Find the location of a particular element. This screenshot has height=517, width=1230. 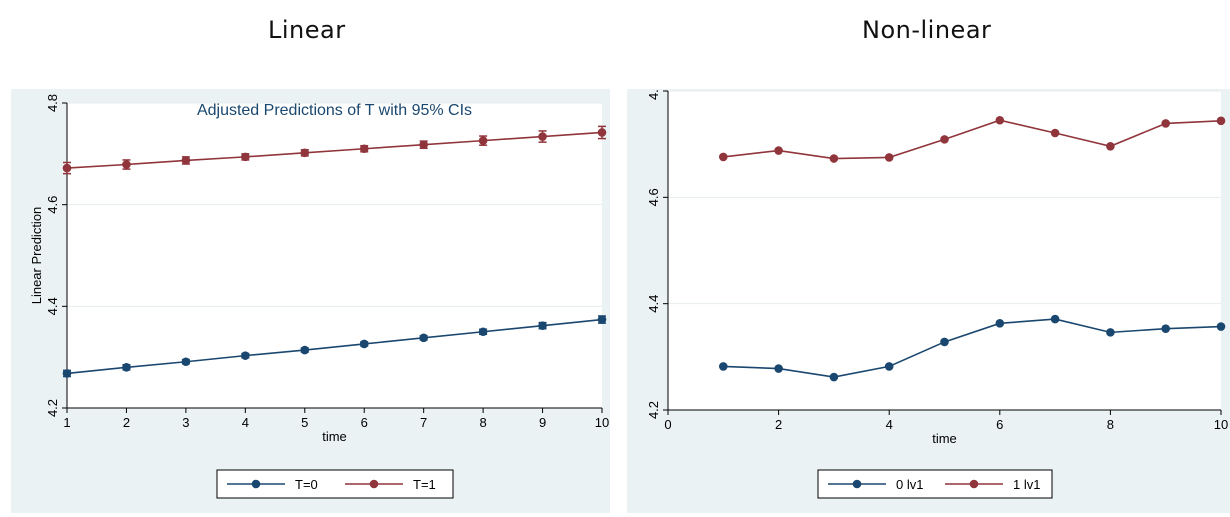

panel-title-nonlinear: Non-linear is located at coordinates (927, 30).